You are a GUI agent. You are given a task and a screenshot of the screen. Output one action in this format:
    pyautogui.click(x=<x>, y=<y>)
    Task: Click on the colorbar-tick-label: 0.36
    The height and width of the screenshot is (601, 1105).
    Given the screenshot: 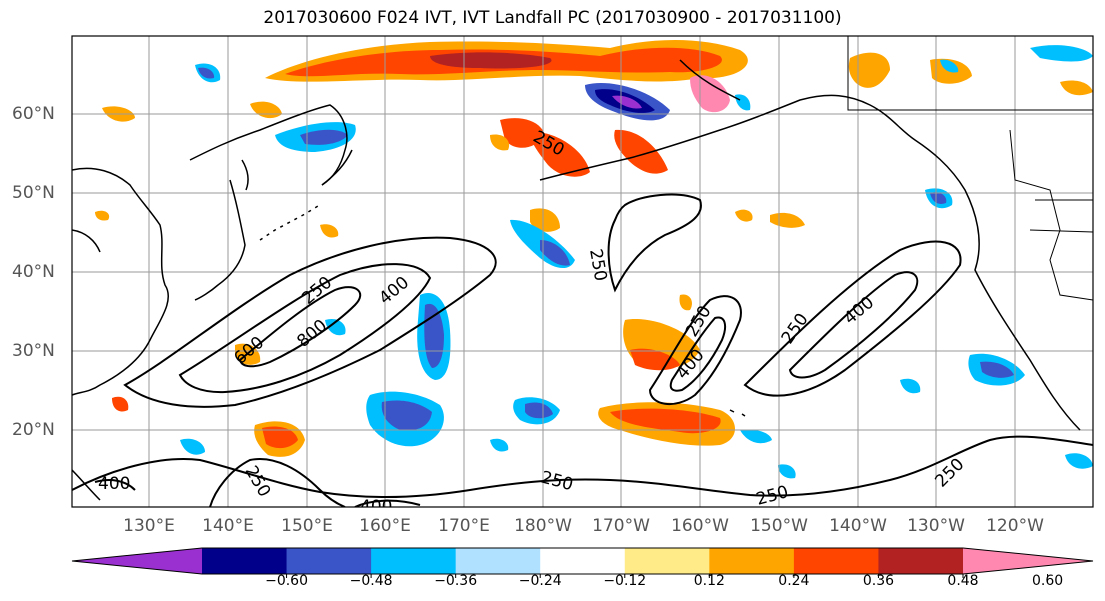 What is the action you would take?
    pyautogui.click(x=878, y=581)
    